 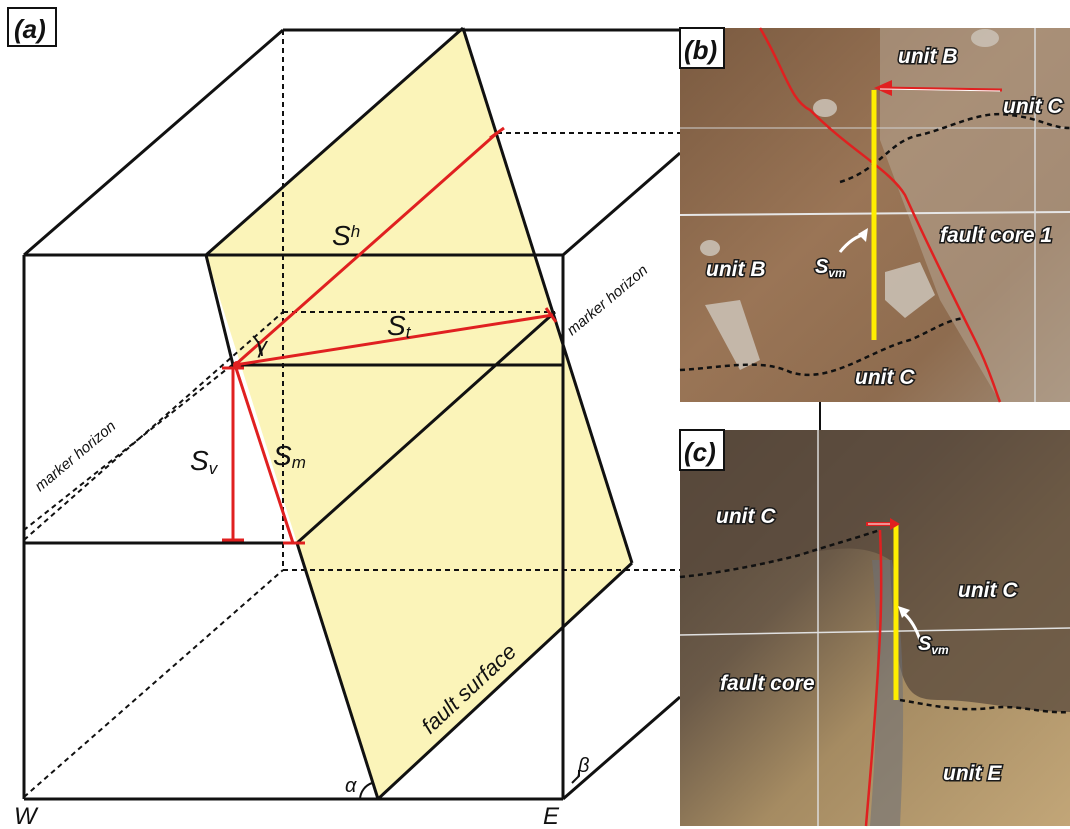 What do you see at coordinates (346, 235) in the screenshot?
I see `sh-label: Sh` at bounding box center [346, 235].